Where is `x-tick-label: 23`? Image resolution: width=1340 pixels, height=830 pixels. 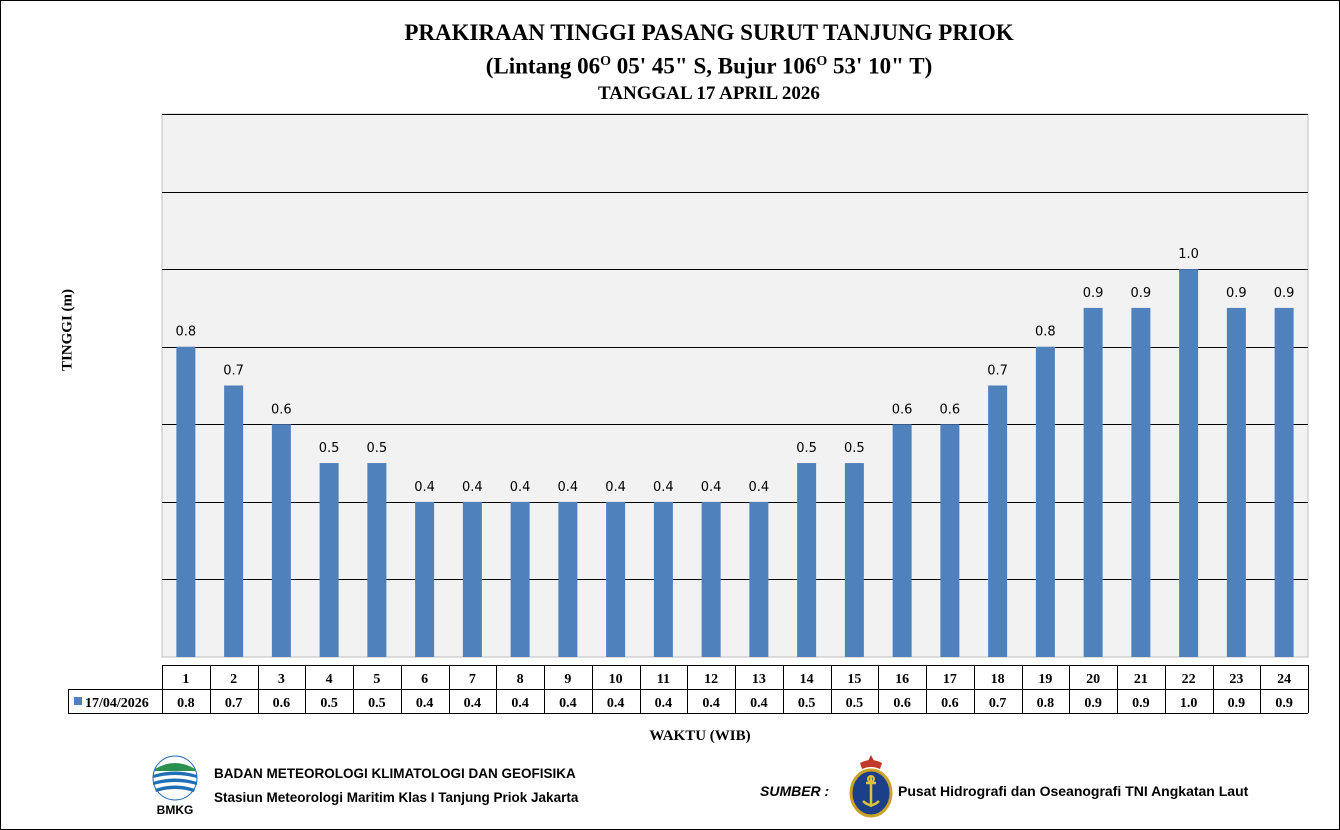 x-tick-label: 23 is located at coordinates (1236, 679).